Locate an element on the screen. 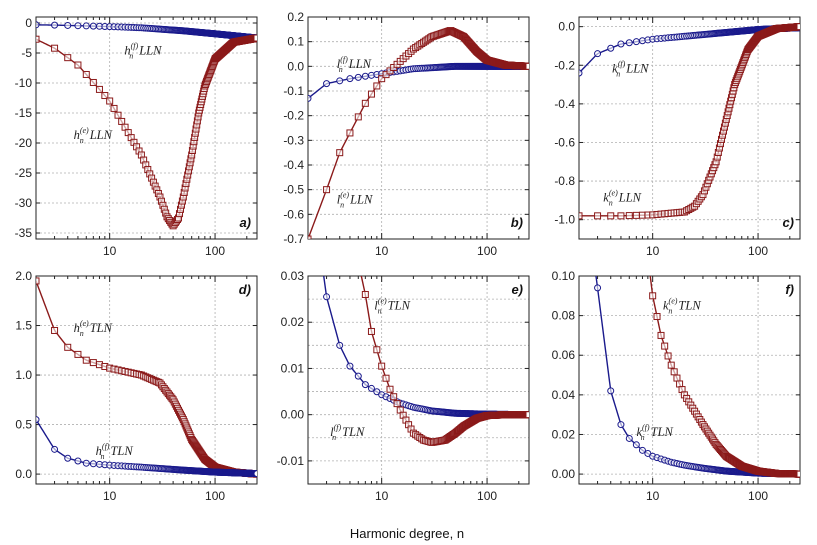  series-annotation: k(e) n TLN is located at coordinates (682, 305).